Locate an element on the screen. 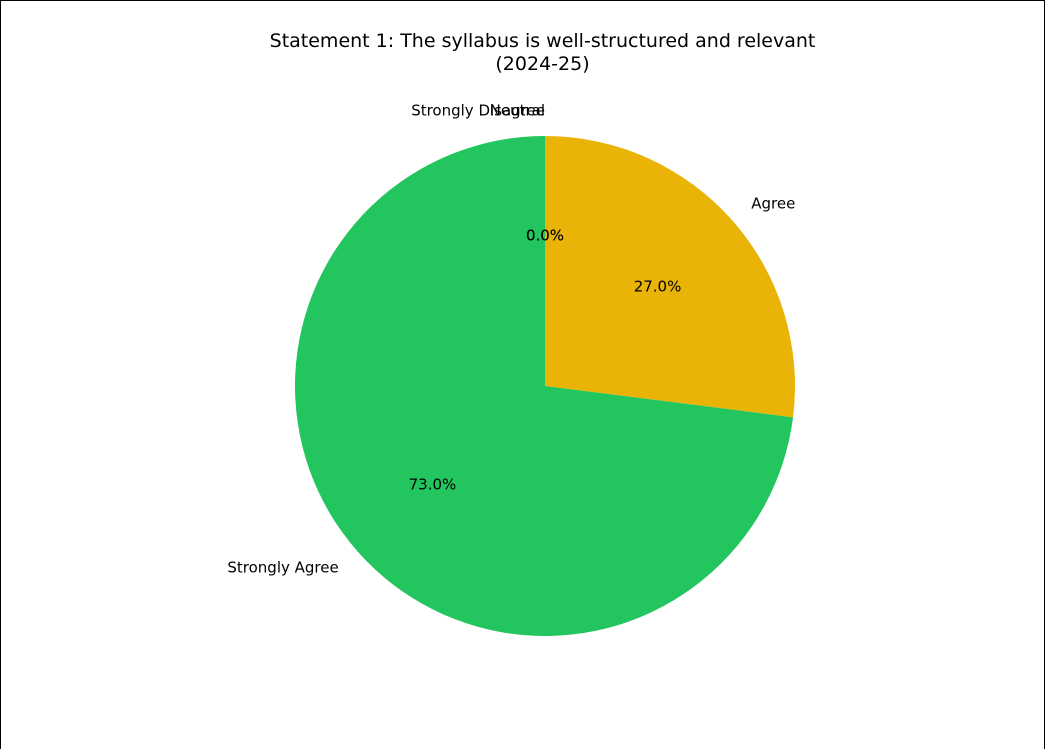  slice-pct-strongly-disagree: 0.0% is located at coordinates (545, 236).